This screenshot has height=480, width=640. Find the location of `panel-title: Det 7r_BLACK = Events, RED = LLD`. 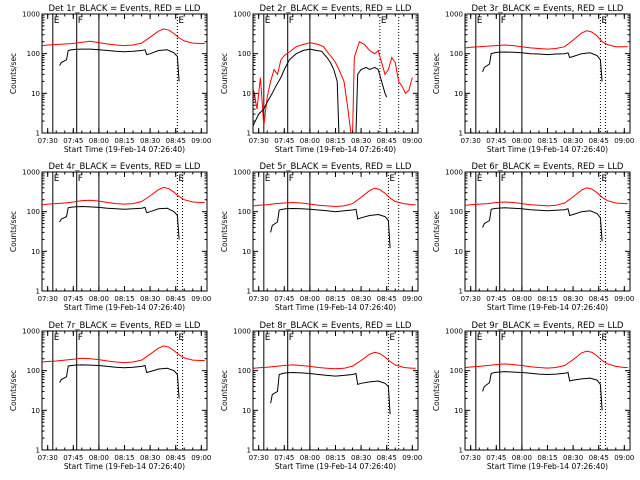

panel-title: Det 7r_BLACK = Events, RED = LLD is located at coordinates (125, 326).